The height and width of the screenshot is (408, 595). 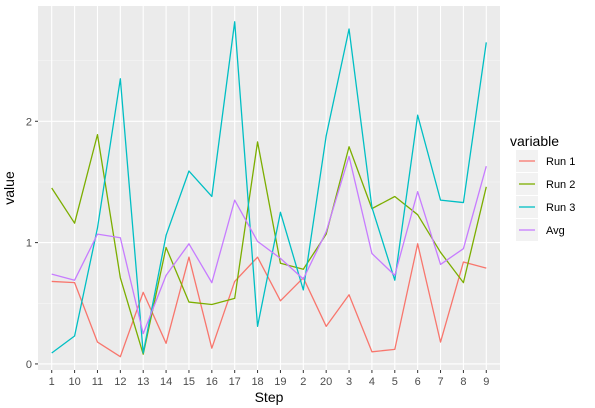 What do you see at coordinates (303, 382) in the screenshot?
I see `x-tick-label: 2` at bounding box center [303, 382].